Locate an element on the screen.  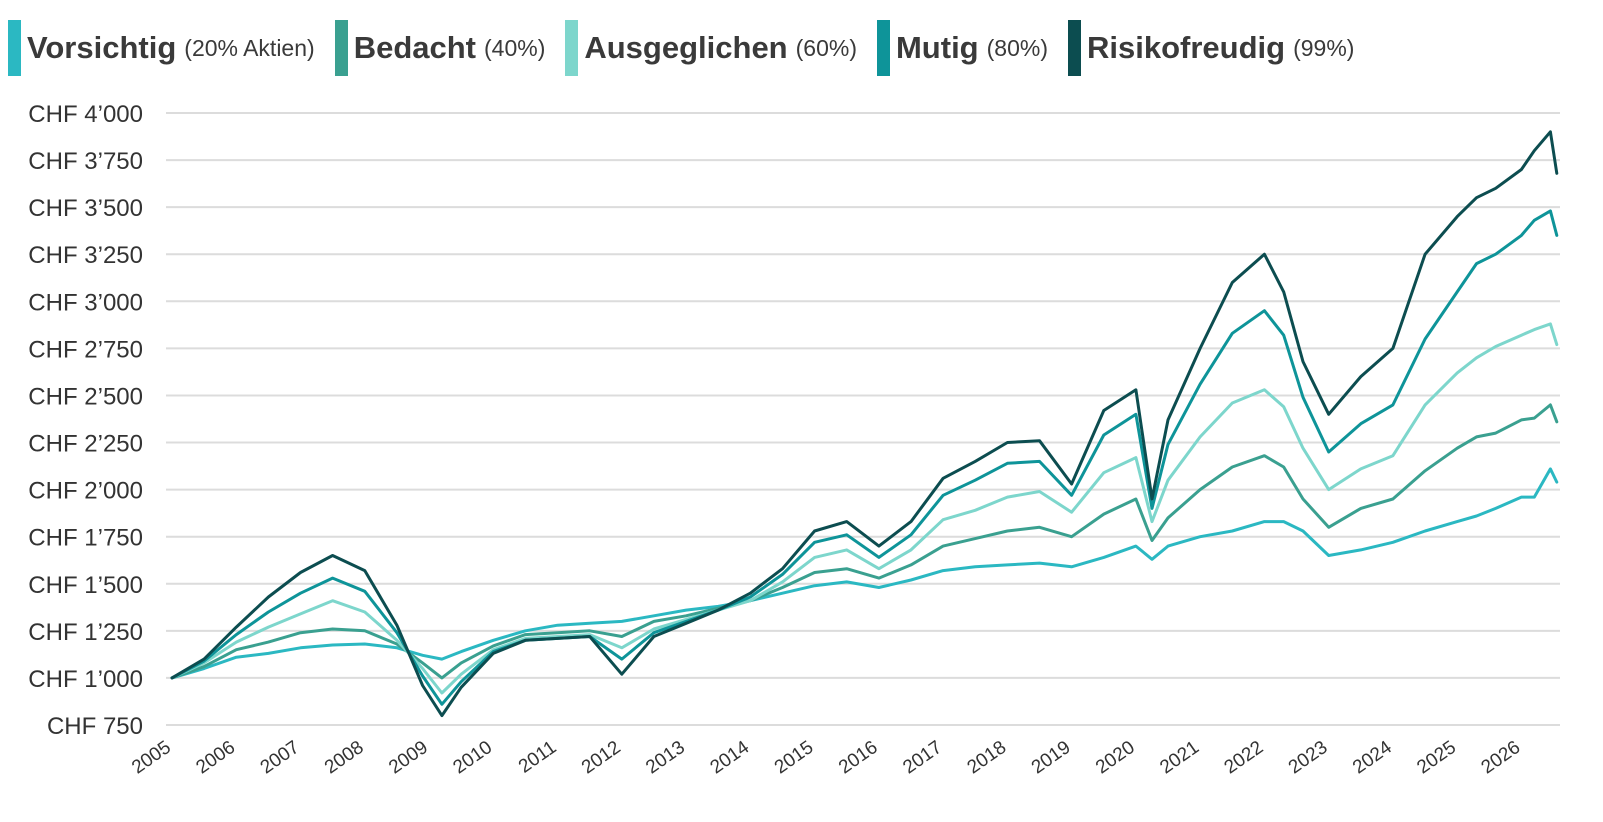
legend-item: Vorsichtig (20% Aktien) is located at coordinates (161, 48).